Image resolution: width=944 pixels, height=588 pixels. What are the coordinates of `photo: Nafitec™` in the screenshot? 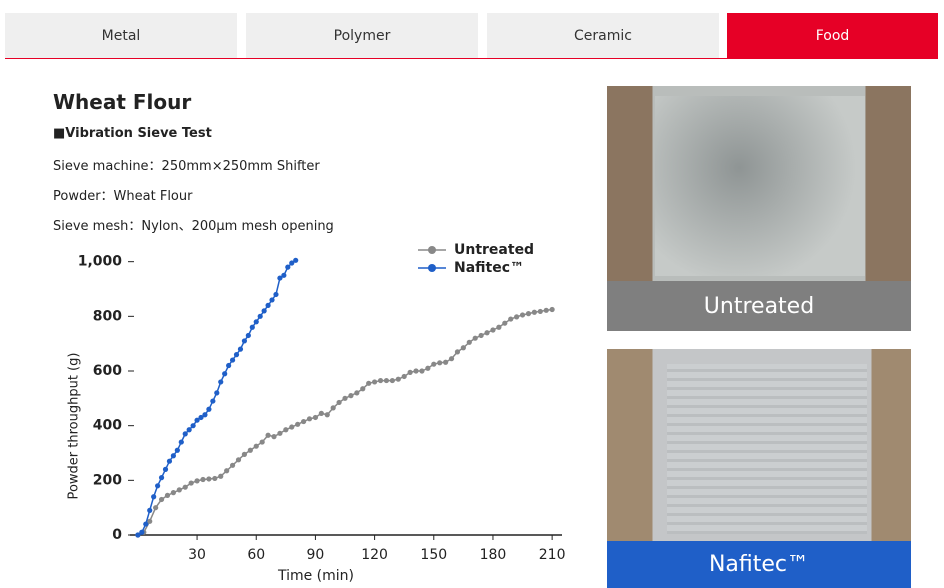 It's located at (759, 468).